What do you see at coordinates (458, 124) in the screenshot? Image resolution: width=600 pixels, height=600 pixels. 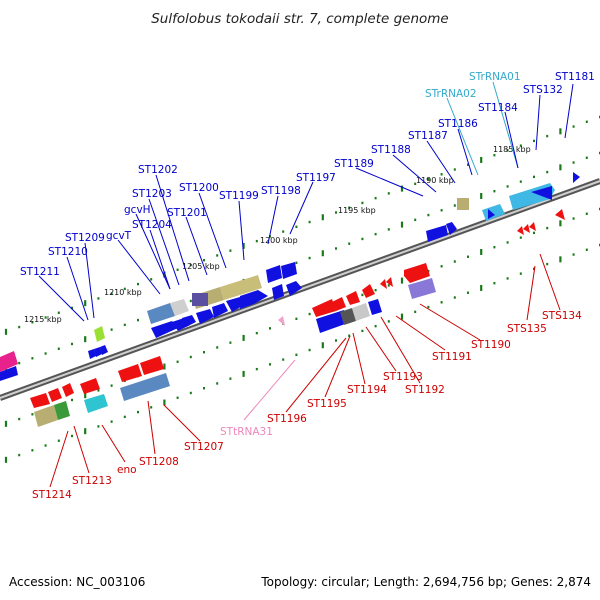 I see `gene-label-st1186: ST1186` at bounding box center [458, 124].